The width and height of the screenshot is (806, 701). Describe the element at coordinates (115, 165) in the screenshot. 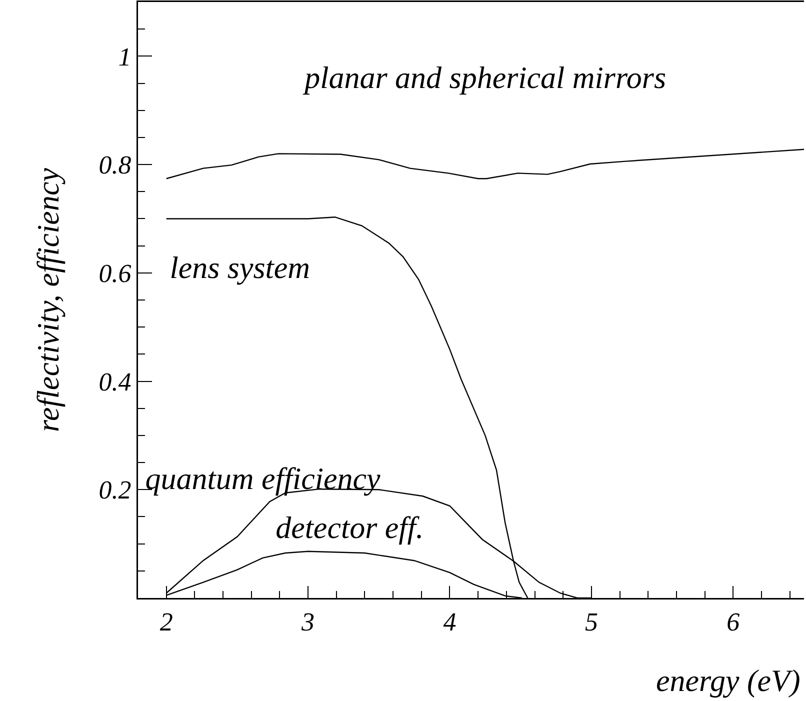

I see `y-tick-label: 0.8` at that location.